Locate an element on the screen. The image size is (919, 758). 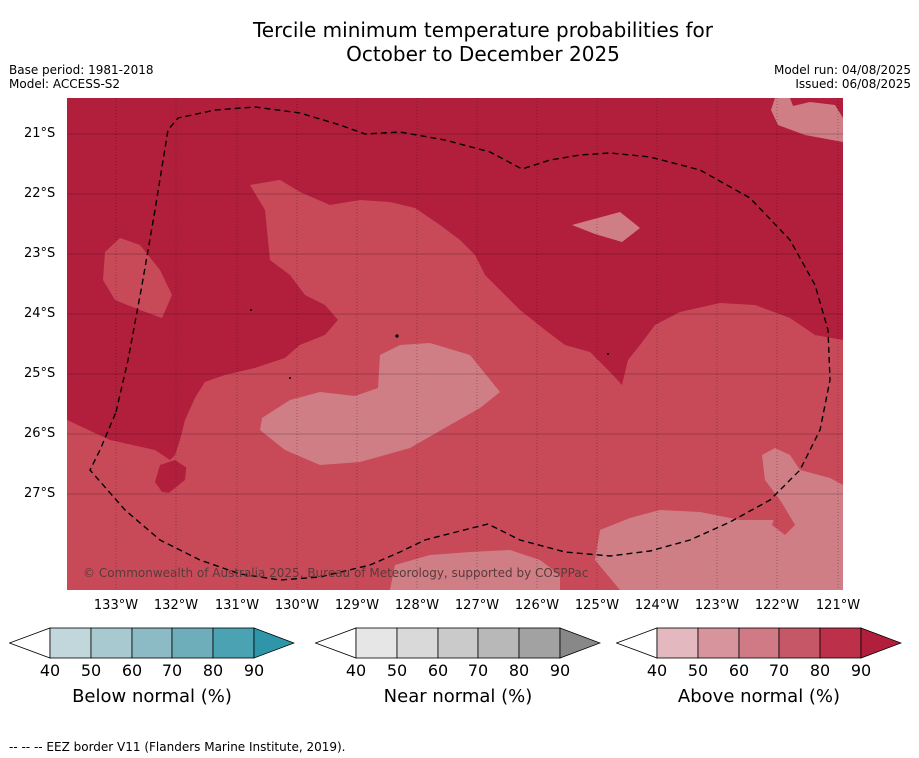
region-80-corner is located at coordinates (816, 108).